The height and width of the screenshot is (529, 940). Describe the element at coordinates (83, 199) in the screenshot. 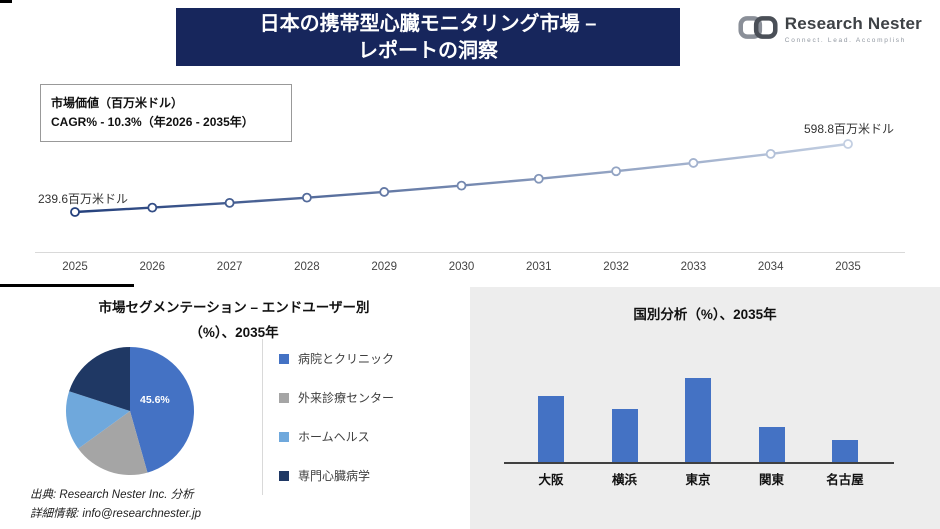

I see `start-value-label: 239.6百万米ドル` at that location.